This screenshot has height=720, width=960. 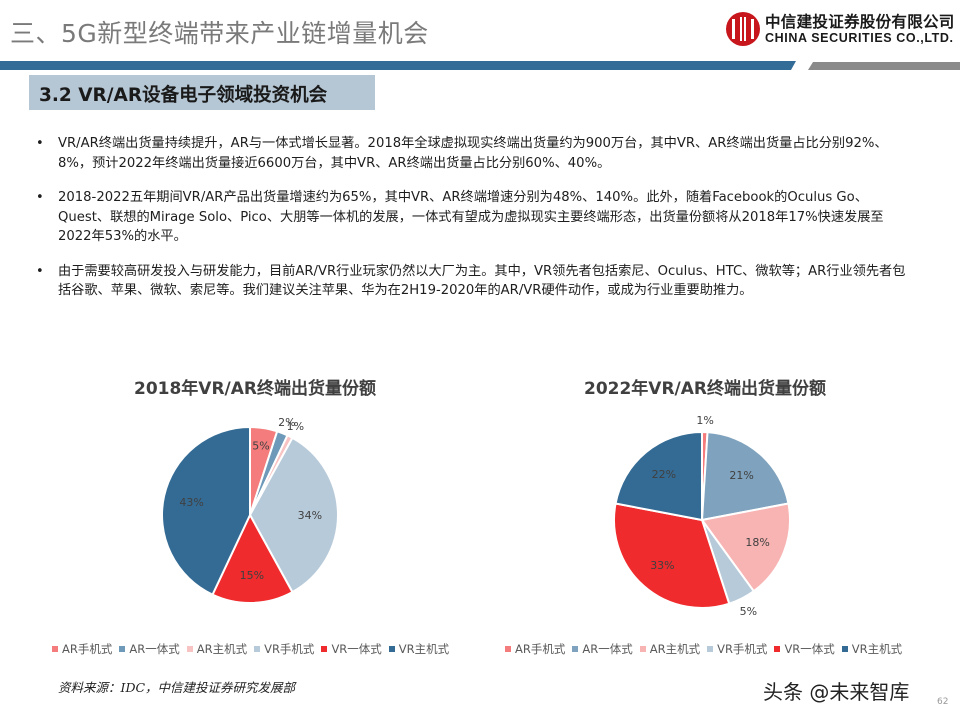 What do you see at coordinates (741, 475) in the screenshot?
I see `slice-label: 21%` at bounding box center [741, 475].